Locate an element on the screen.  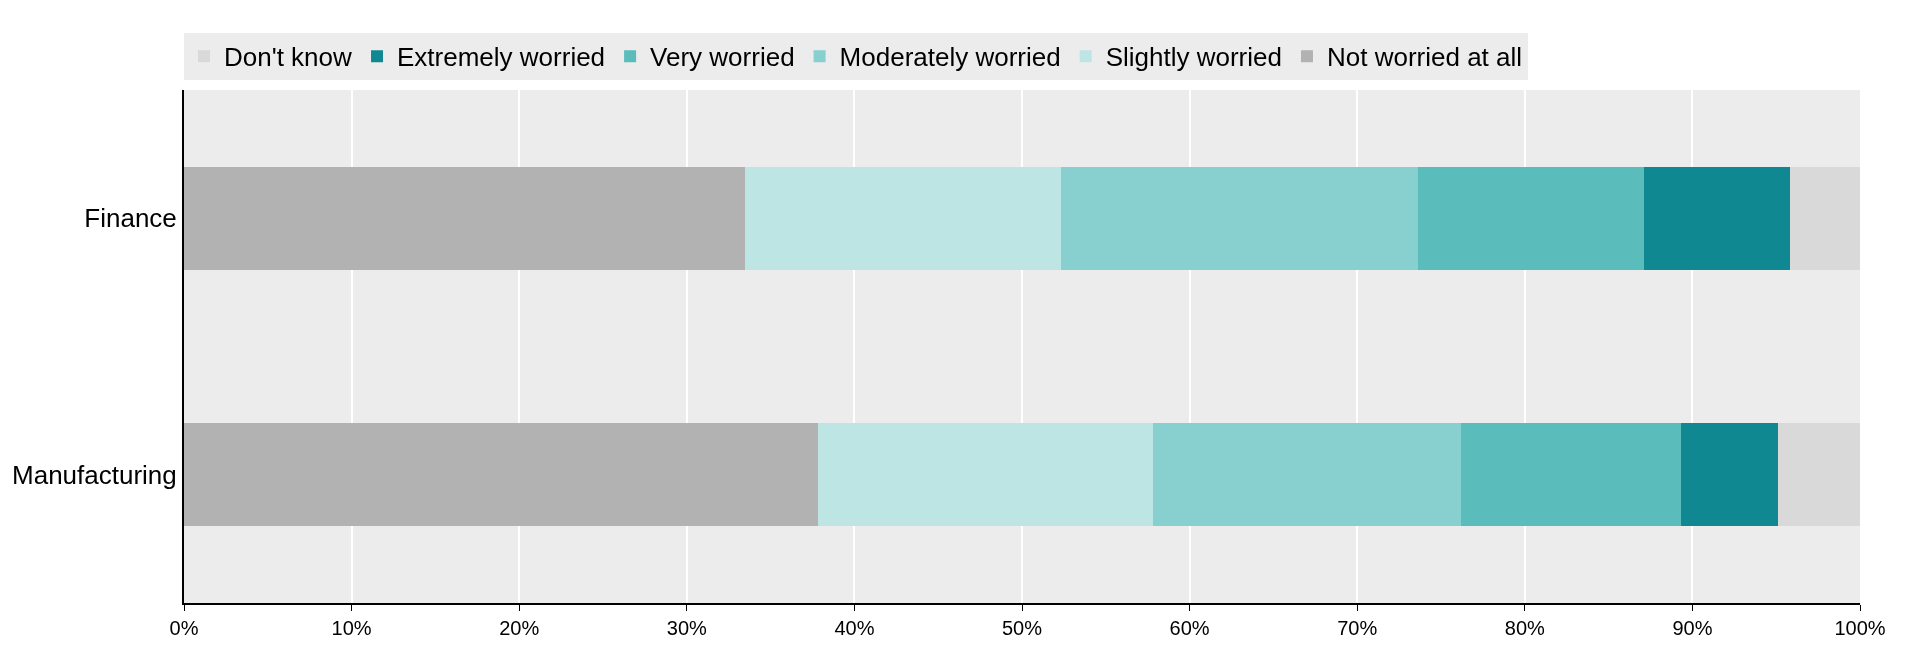
legend-label: Not worried at all is located at coordinates (1424, 57).